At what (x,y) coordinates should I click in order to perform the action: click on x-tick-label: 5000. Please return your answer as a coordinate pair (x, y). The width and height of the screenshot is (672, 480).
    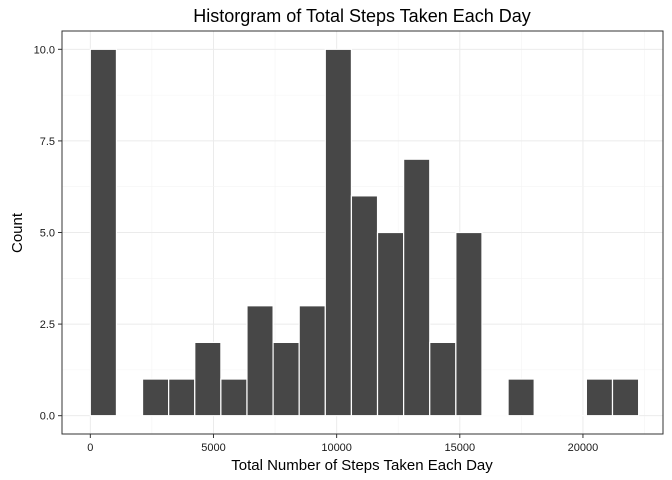
    Looking at the image, I should click on (213, 448).